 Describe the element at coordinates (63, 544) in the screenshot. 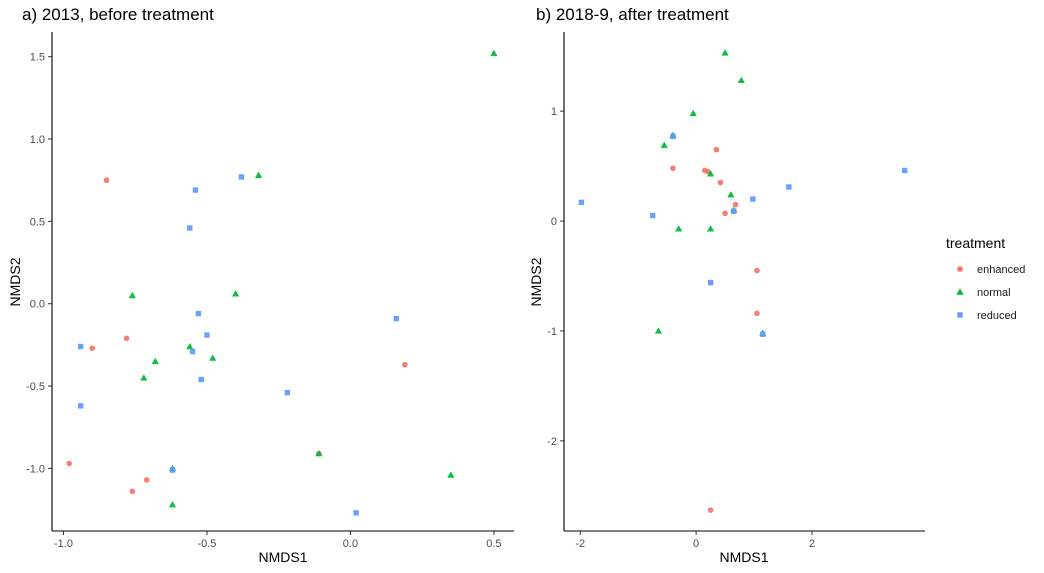

I see `panel-a-x-tick-label: -1.0` at that location.